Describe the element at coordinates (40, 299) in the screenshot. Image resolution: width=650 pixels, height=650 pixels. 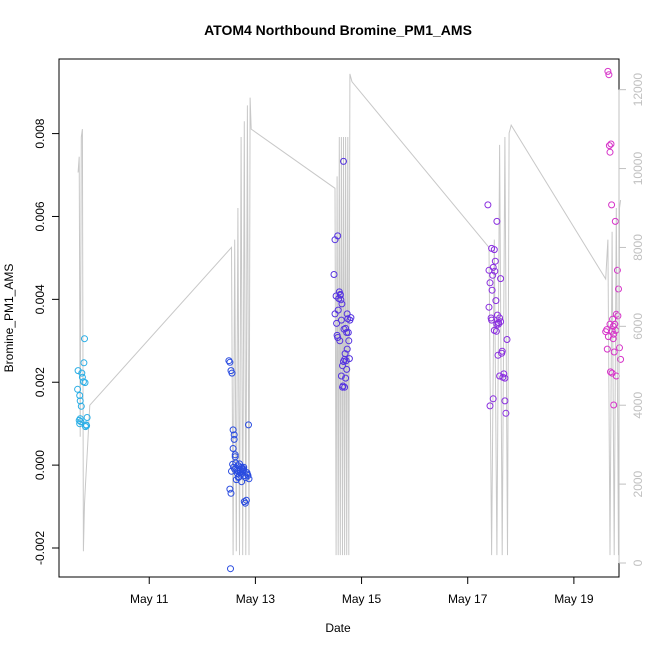
I see `y-tick-label: 0.004` at that location.